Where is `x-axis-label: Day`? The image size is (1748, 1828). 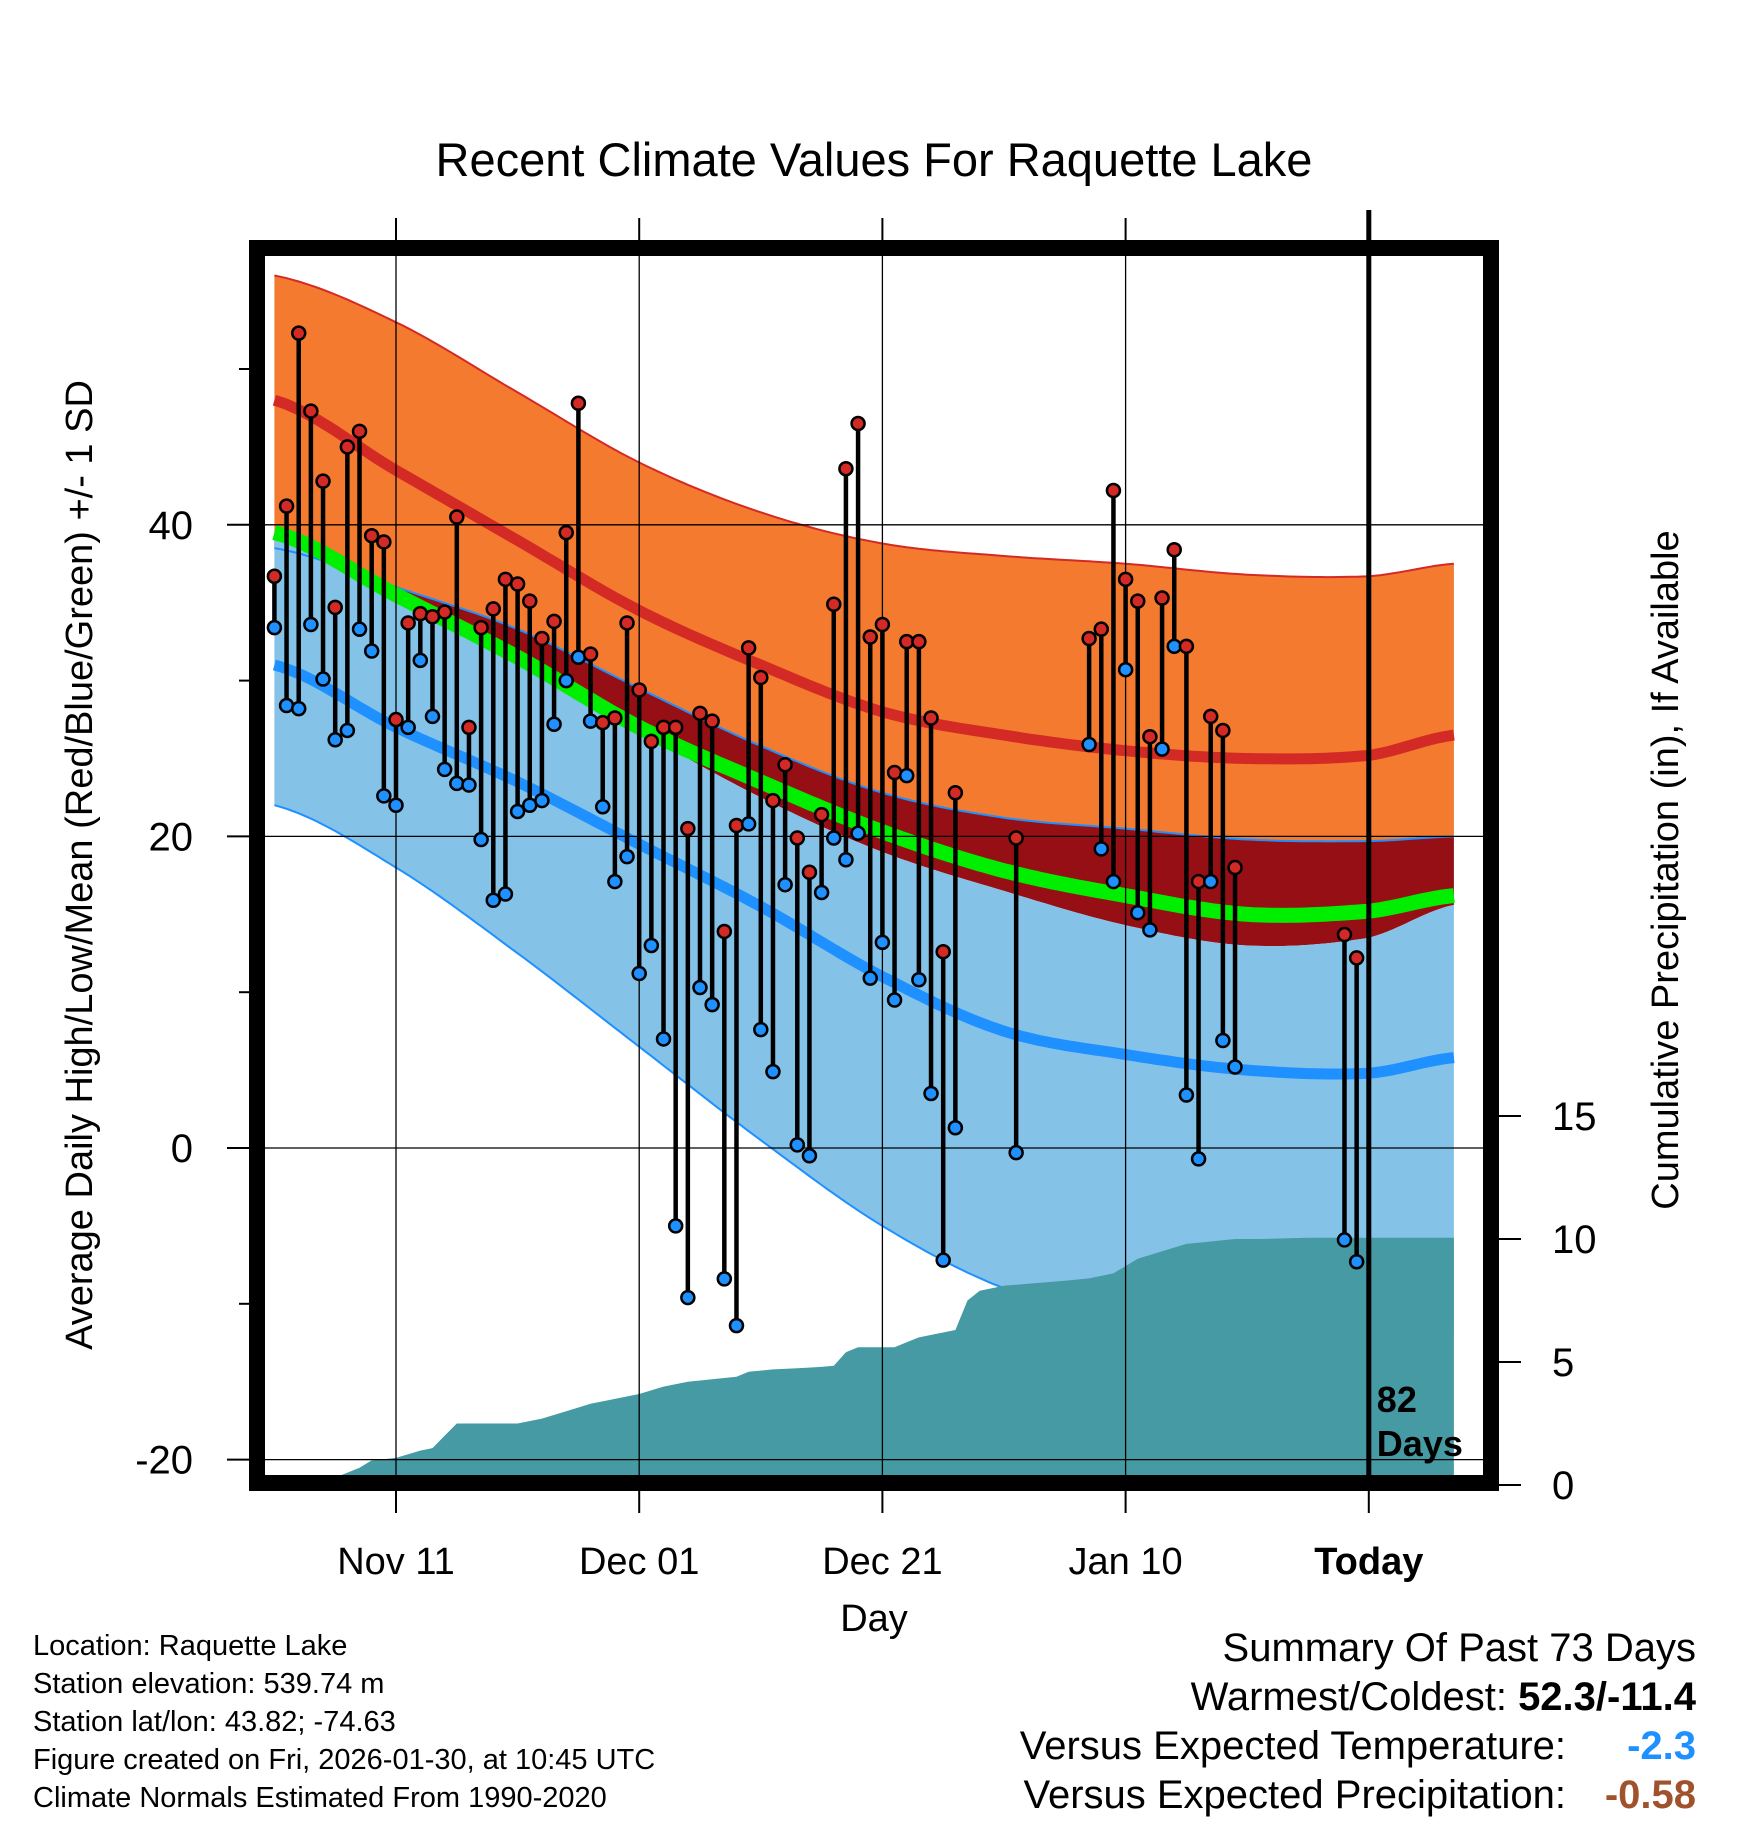 x-axis-label: Day is located at coordinates (874, 1619).